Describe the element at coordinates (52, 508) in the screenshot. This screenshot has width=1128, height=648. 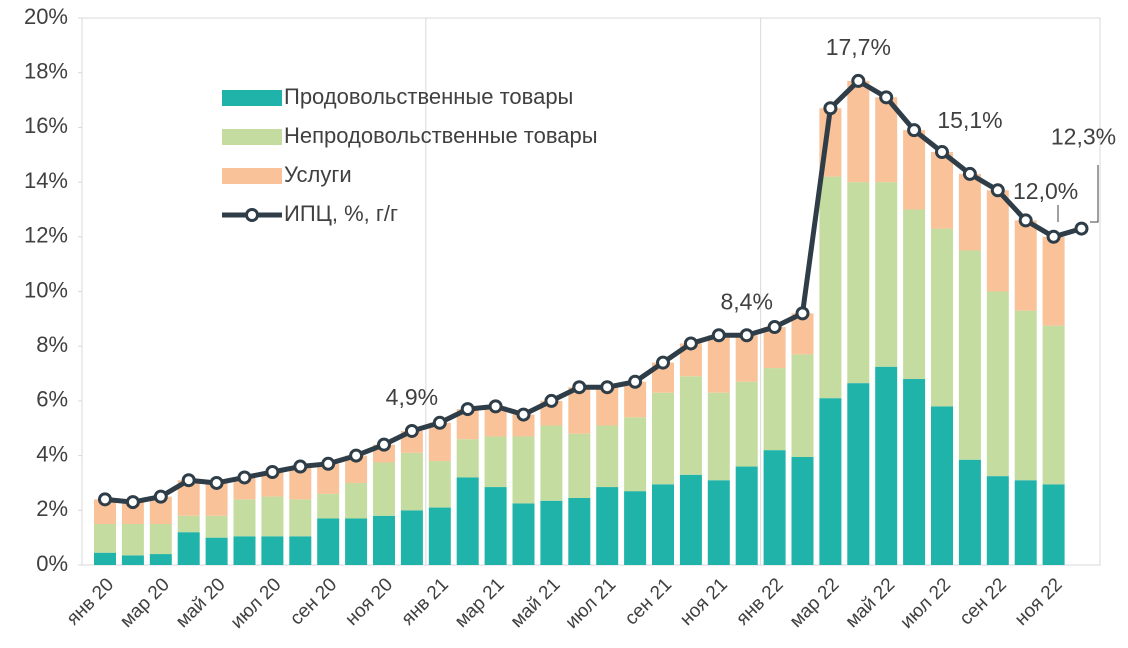
I see `y-tick-label: 2%` at that location.